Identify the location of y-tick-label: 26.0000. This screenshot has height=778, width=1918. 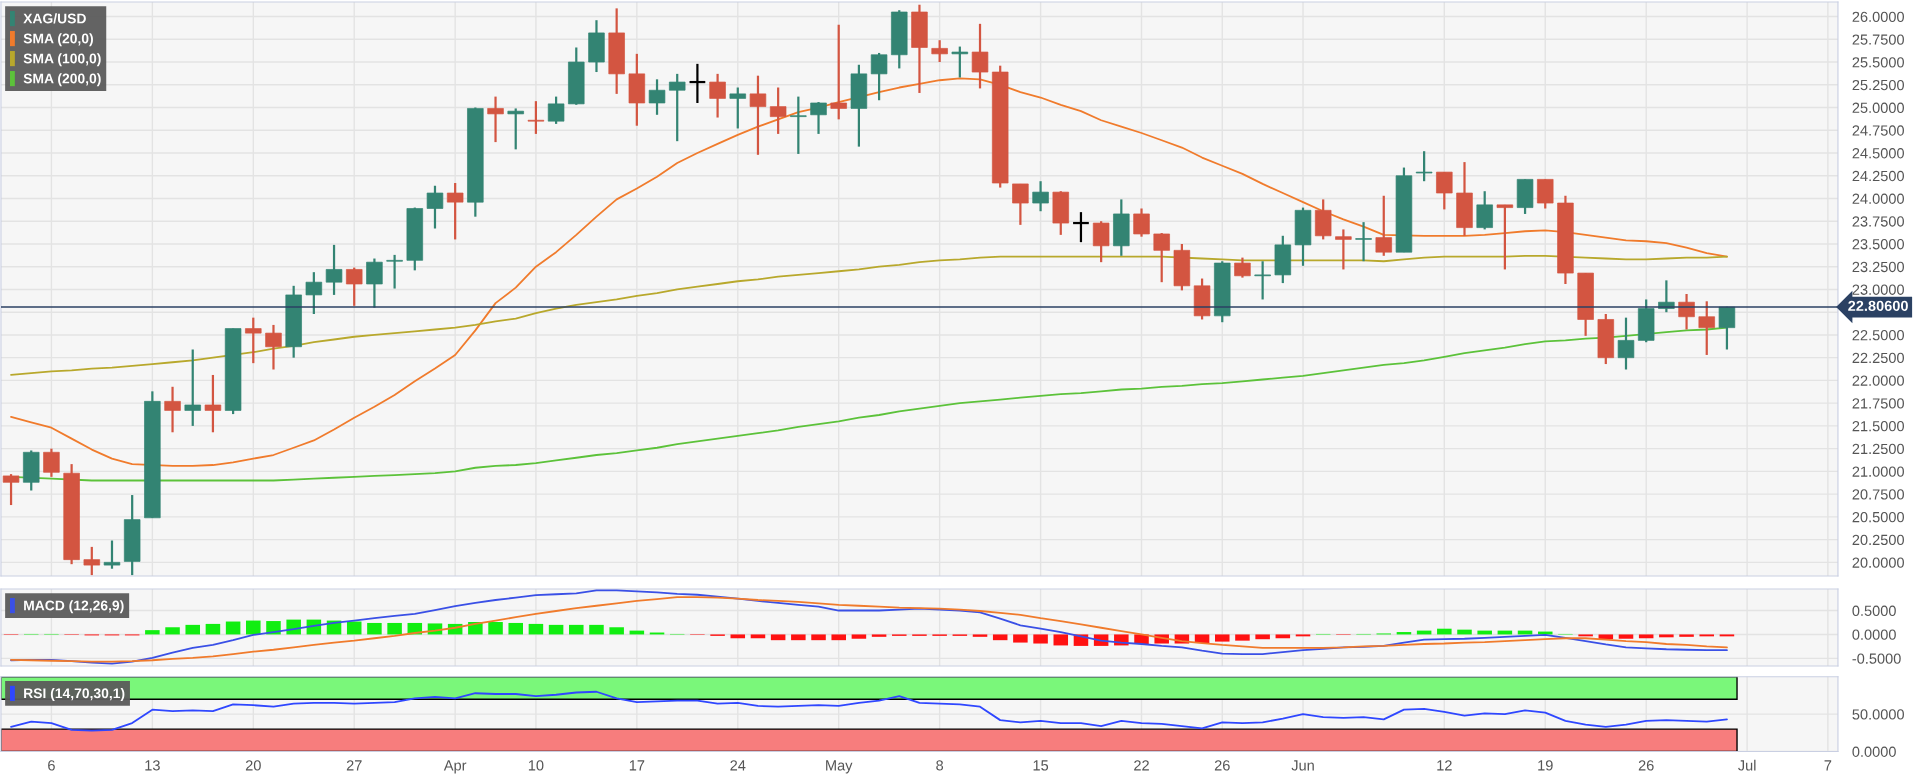
(1878, 16).